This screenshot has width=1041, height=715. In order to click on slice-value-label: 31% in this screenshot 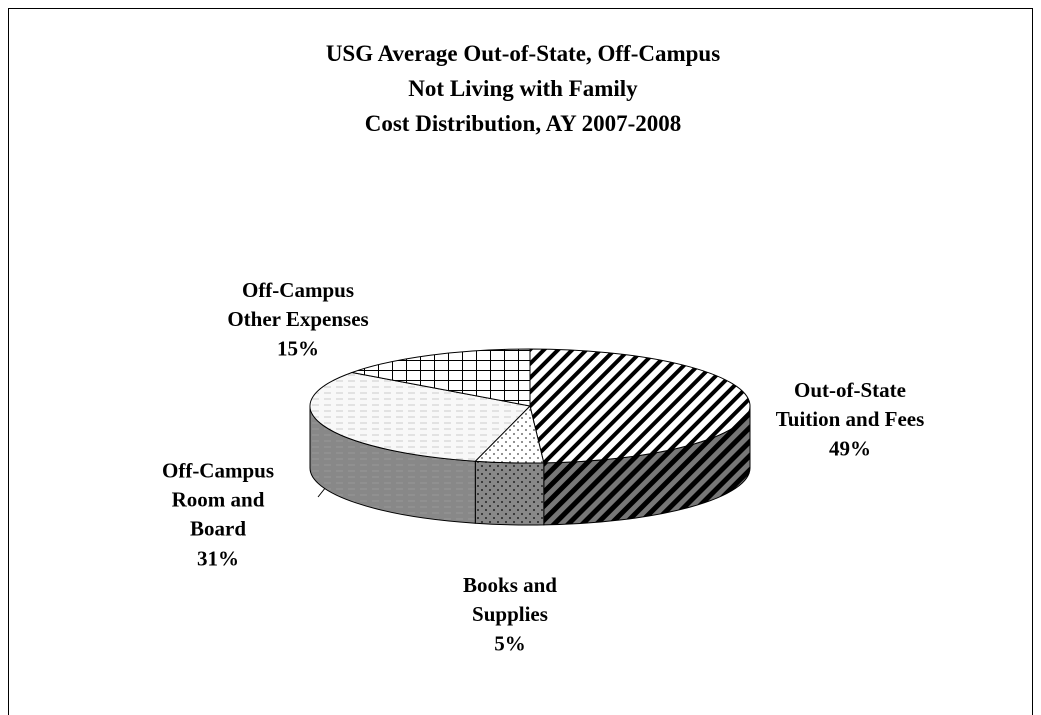, I will do `click(218, 558)`.